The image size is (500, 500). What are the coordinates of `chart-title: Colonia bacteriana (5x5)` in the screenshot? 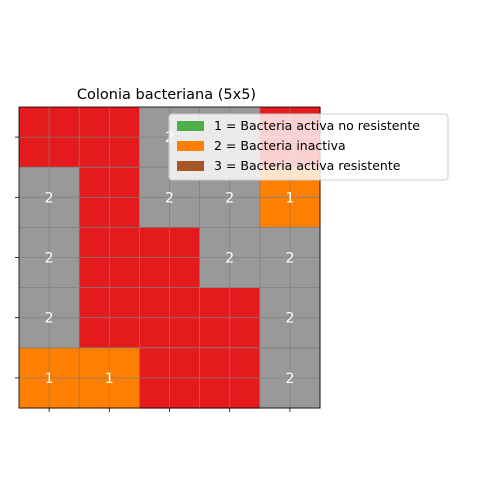 It's located at (166, 95).